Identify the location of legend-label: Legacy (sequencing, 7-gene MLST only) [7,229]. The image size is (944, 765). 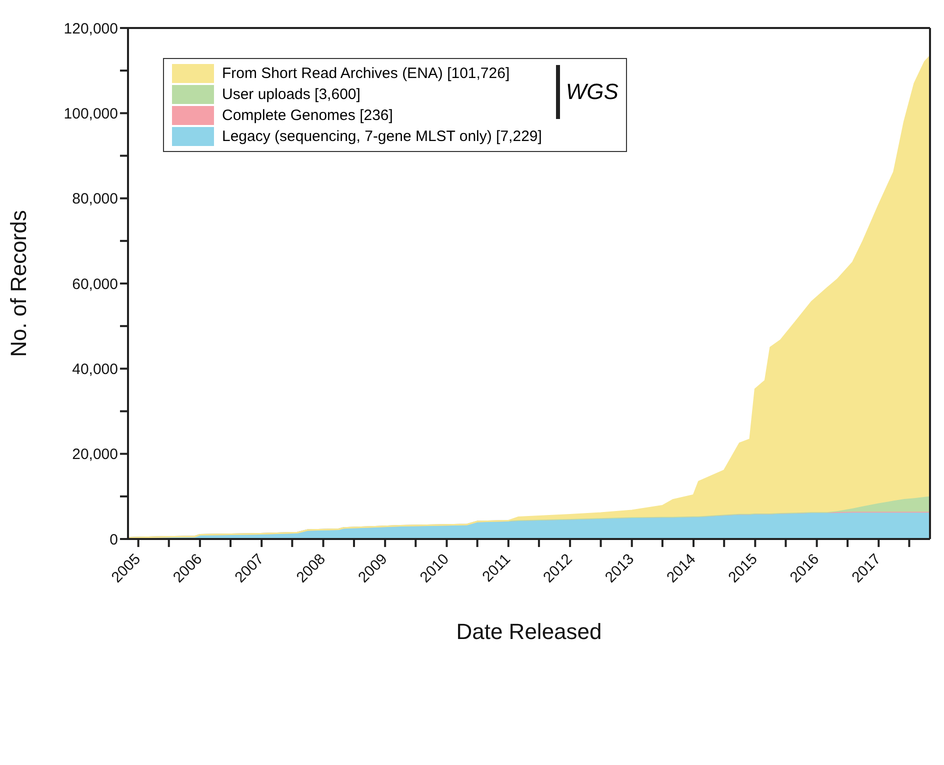
(382, 136).